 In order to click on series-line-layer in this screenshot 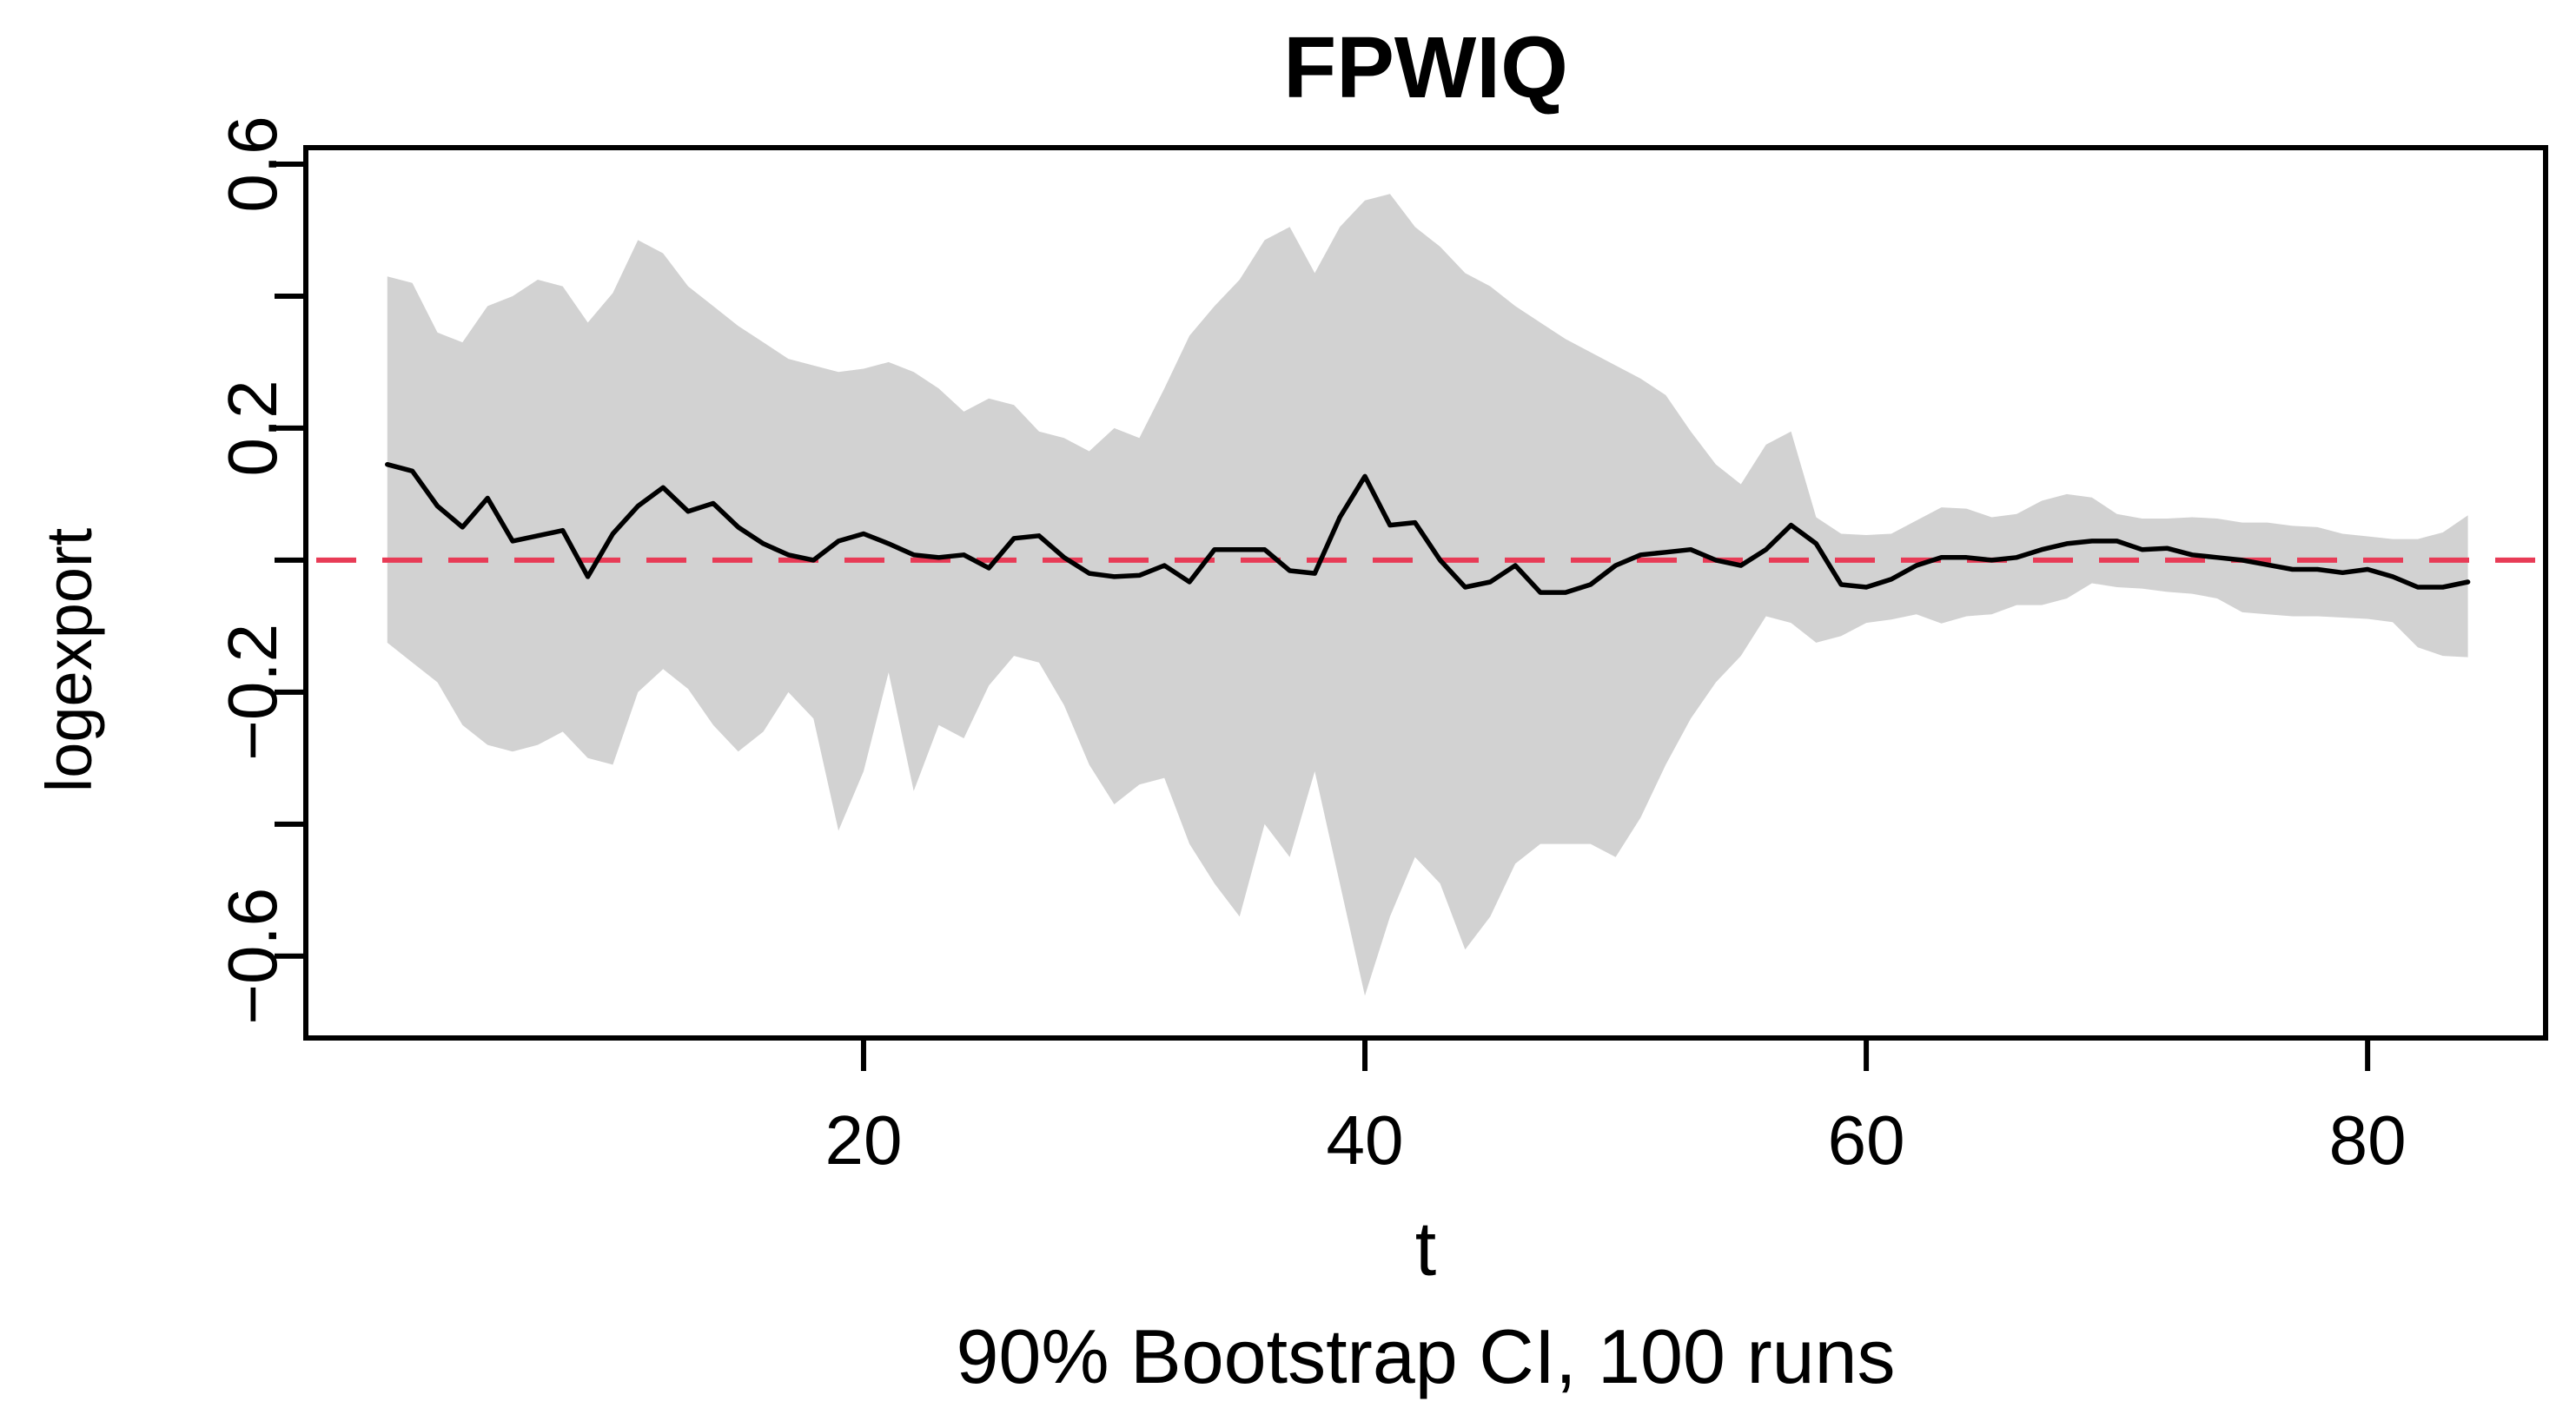, I will do `click(1428, 528)`.